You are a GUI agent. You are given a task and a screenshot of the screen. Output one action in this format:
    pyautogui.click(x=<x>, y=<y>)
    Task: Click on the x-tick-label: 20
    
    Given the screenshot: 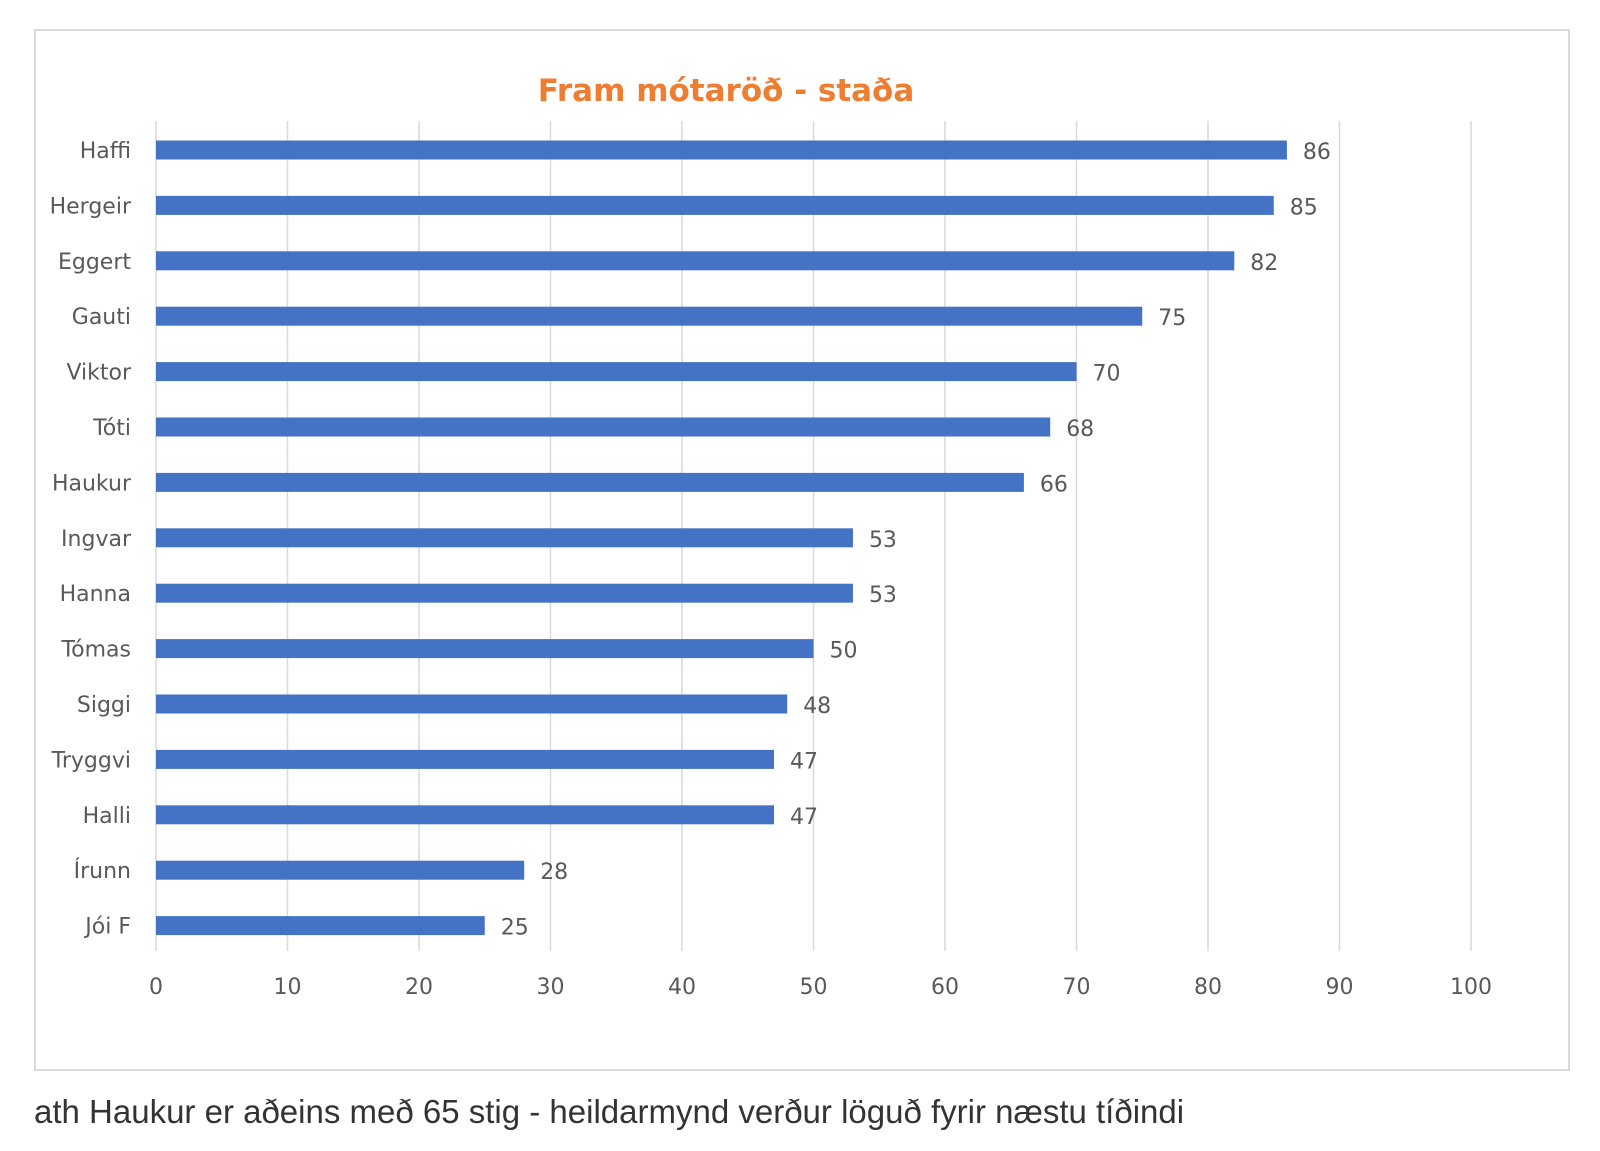 What is the action you would take?
    pyautogui.click(x=419, y=987)
    